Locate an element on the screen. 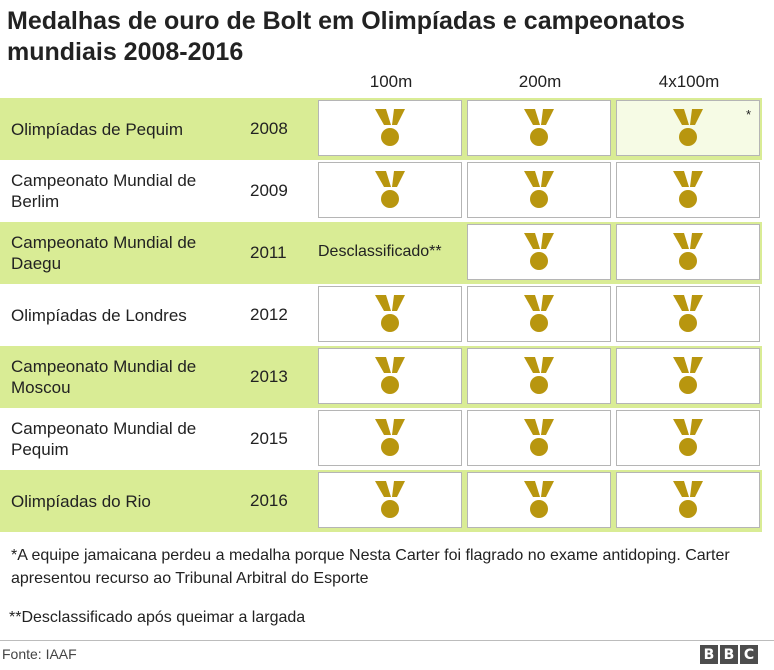 This screenshot has height=670, width=774. event-year: 2015 is located at coordinates (269, 438).